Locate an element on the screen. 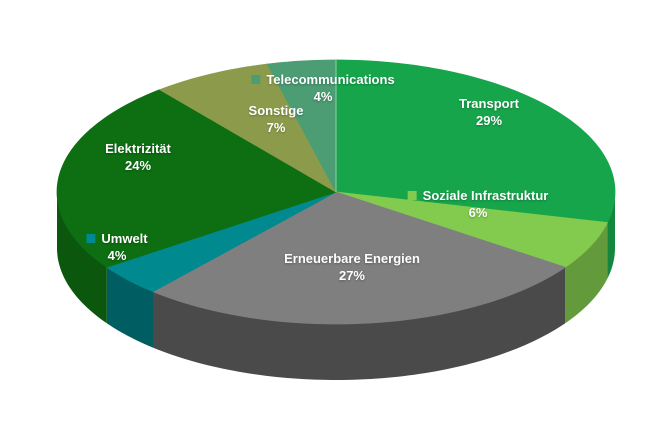 The image size is (668, 443). pie-slice-umwelt is located at coordinates (221, 242).